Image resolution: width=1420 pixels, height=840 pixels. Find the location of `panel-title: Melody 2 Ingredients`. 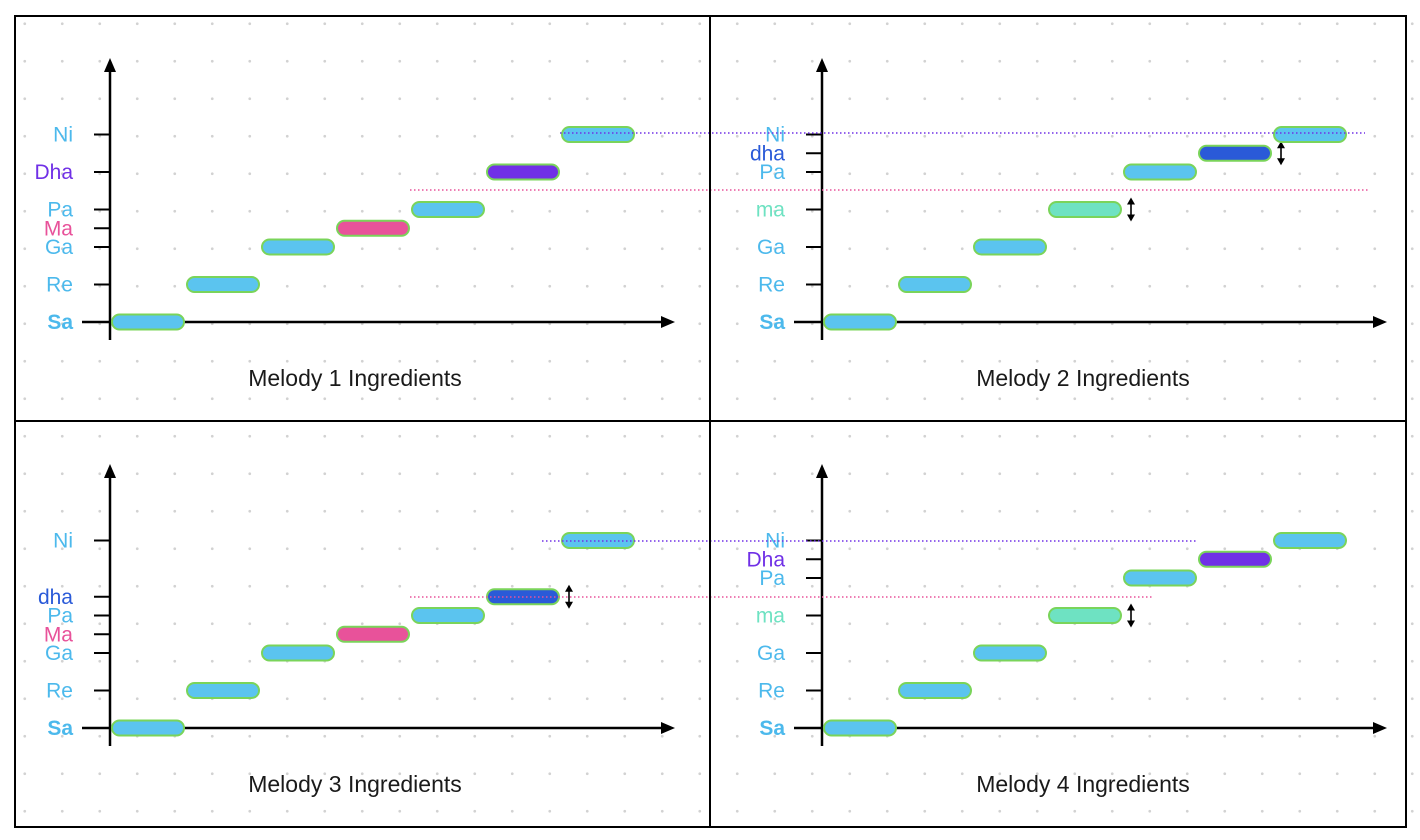

panel-title: Melody 2 Ingredients is located at coordinates (1083, 378).